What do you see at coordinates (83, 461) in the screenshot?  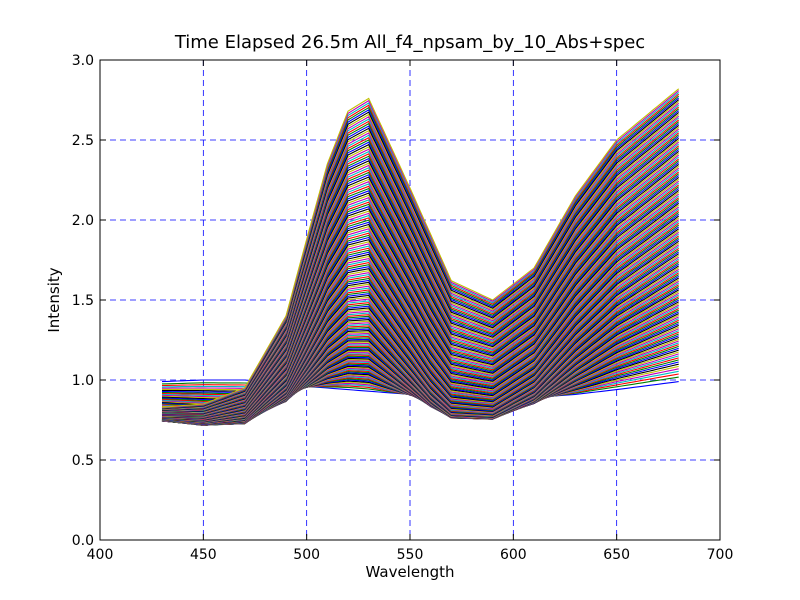 I see `y-tick-label-0.5: 0.5` at bounding box center [83, 461].